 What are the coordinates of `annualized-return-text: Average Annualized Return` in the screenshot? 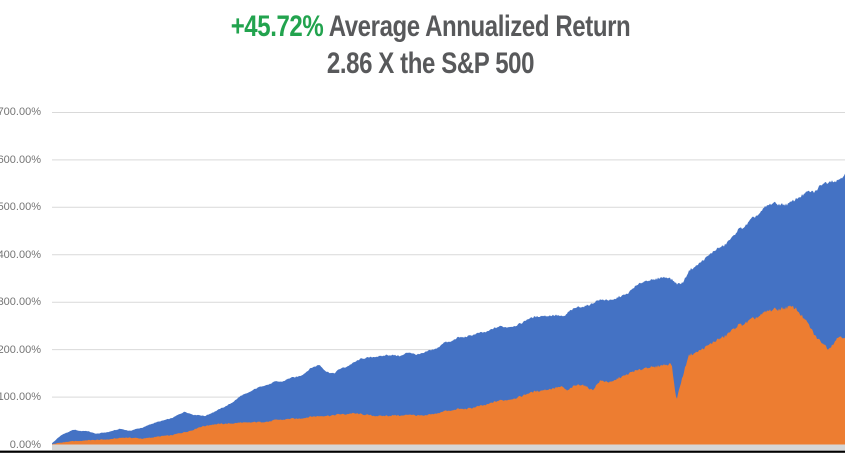 It's located at (477, 26).